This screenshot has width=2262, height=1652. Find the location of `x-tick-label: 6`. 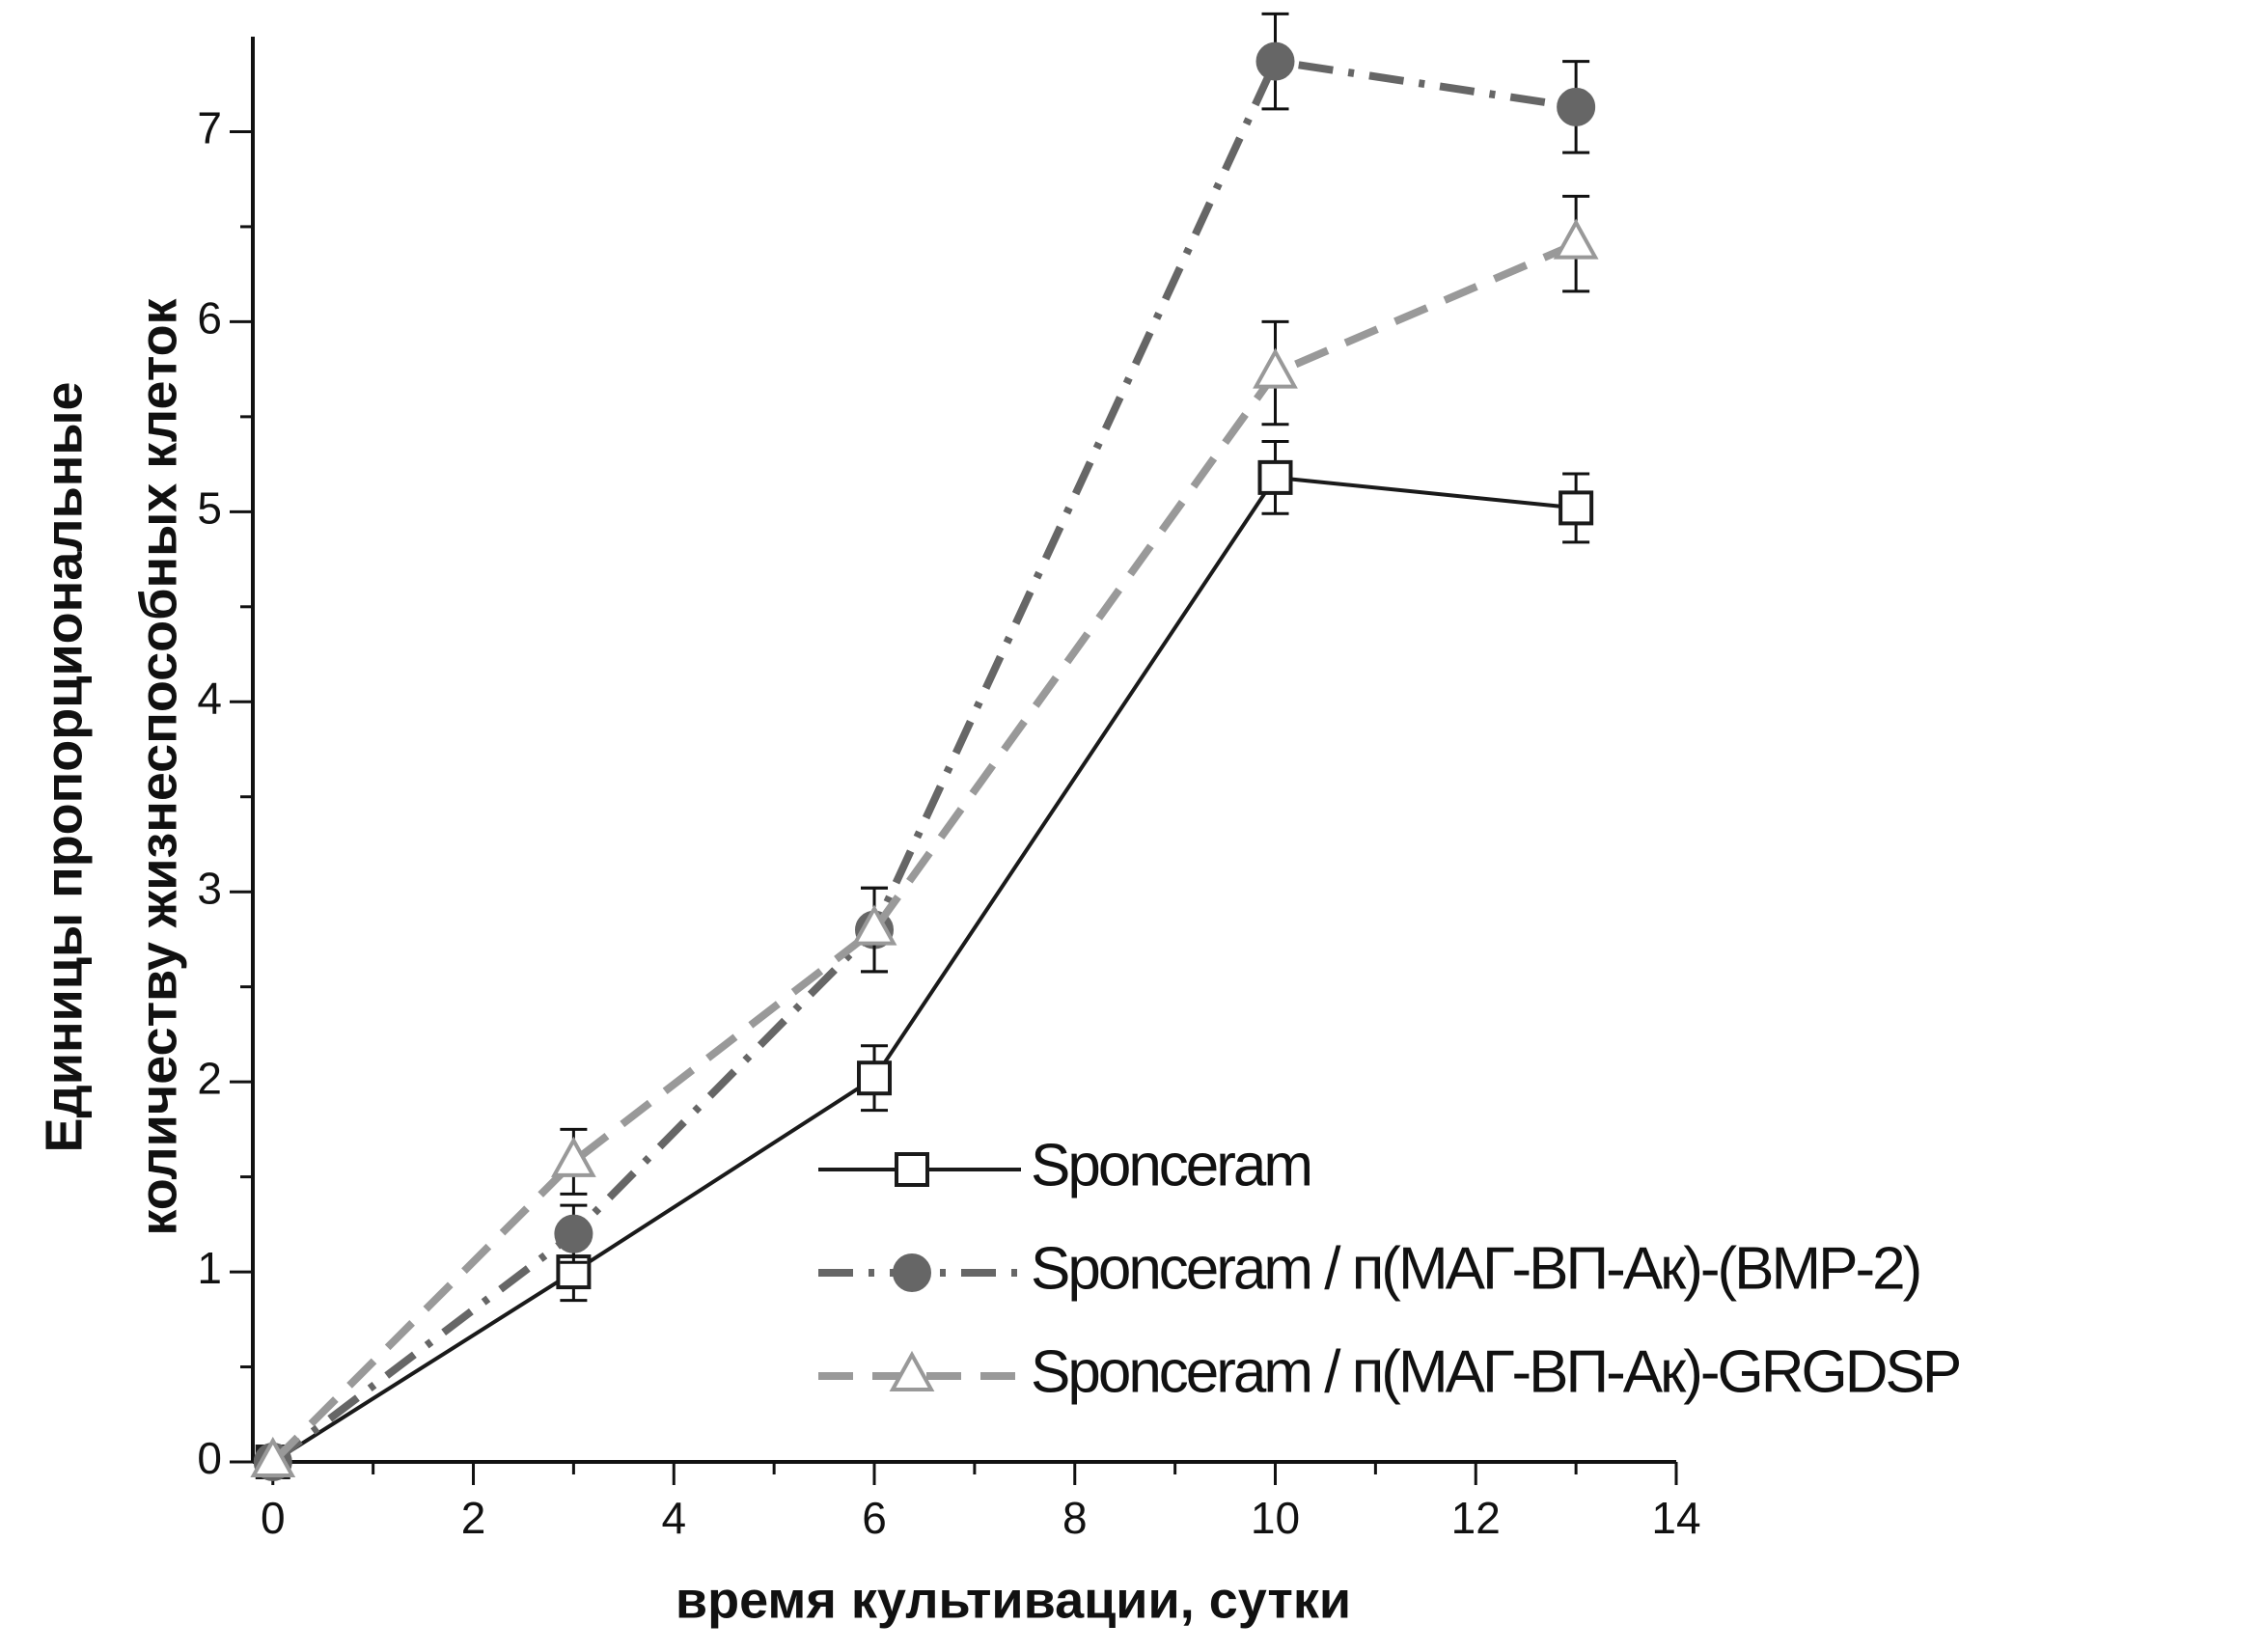

x-tick-label: 6 is located at coordinates (874, 1518).